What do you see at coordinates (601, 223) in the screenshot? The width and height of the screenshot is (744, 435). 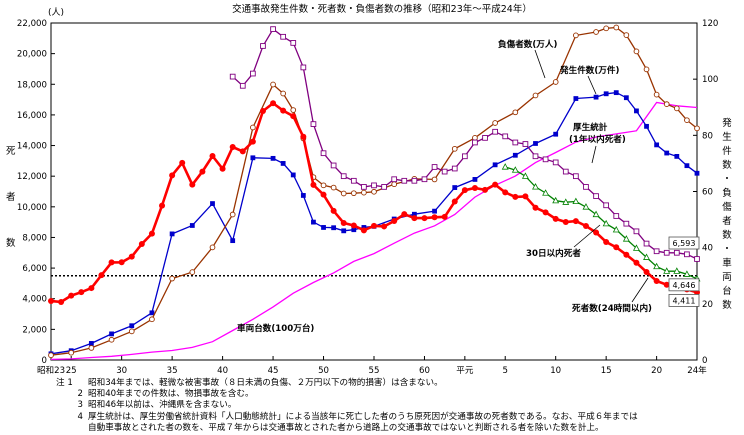 I see `series-line` at bounding box center [601, 223].